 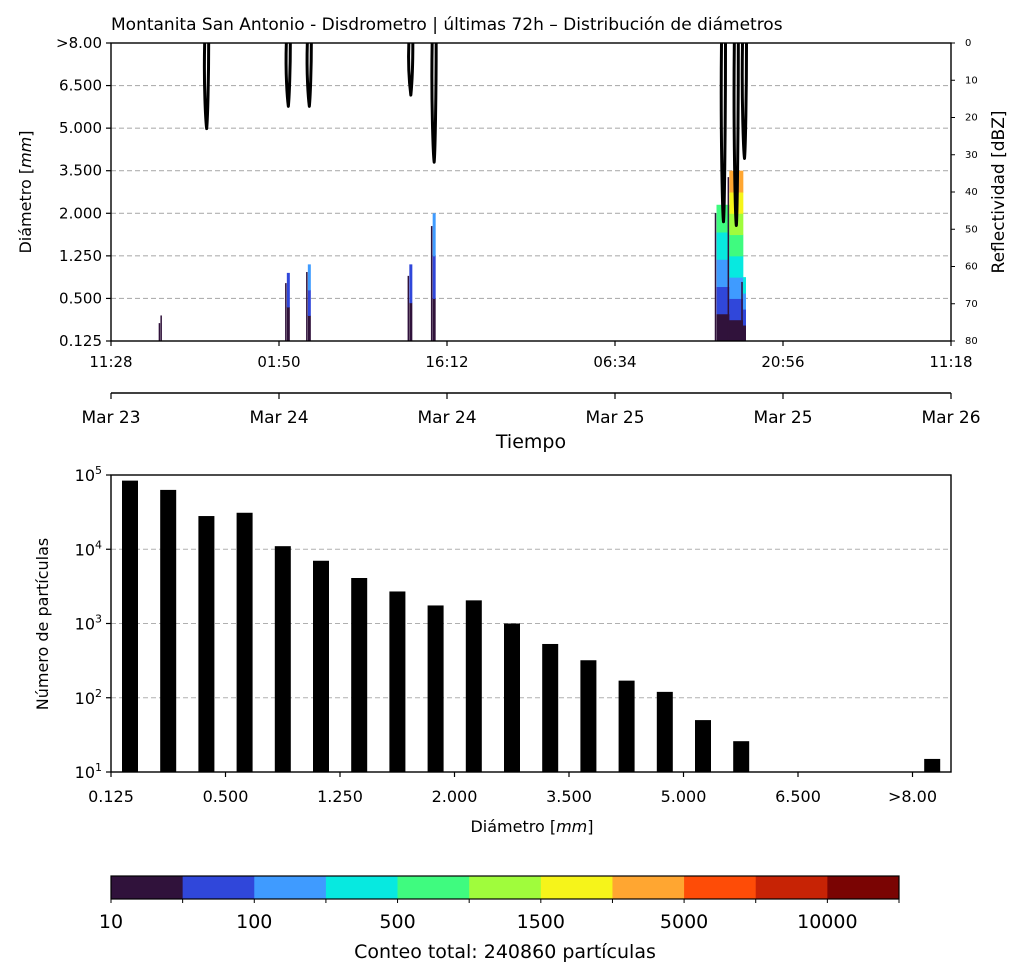 I want to click on colorbar, so click(x=505, y=887).